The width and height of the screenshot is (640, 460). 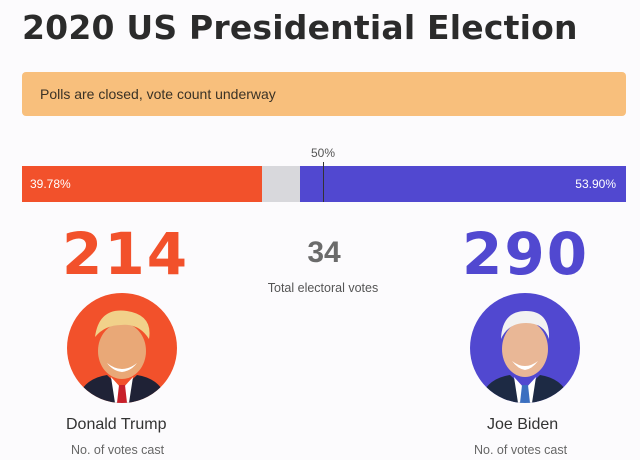 What do you see at coordinates (324, 94) in the screenshot?
I see `status-banner: Polls are closed, vote count underway` at bounding box center [324, 94].